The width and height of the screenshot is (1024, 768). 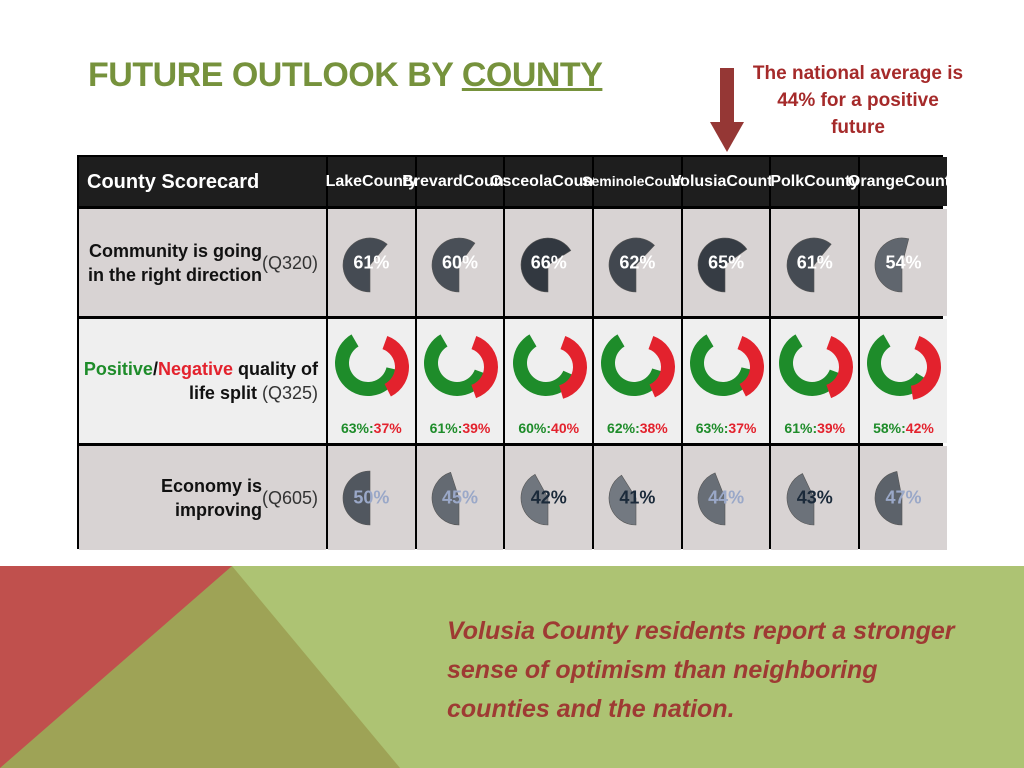 I want to click on county-name: Orange, so click(x=875, y=181).